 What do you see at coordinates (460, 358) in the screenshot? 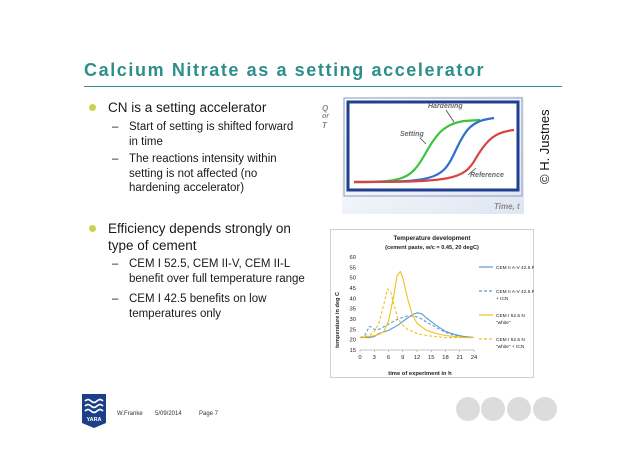
I see `x-tick-label: 21` at bounding box center [460, 358].